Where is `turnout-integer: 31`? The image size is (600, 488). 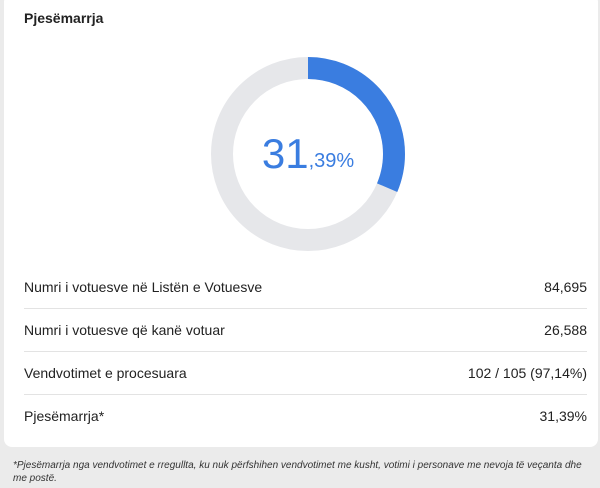 turnout-integer: 31 is located at coordinates (285, 153).